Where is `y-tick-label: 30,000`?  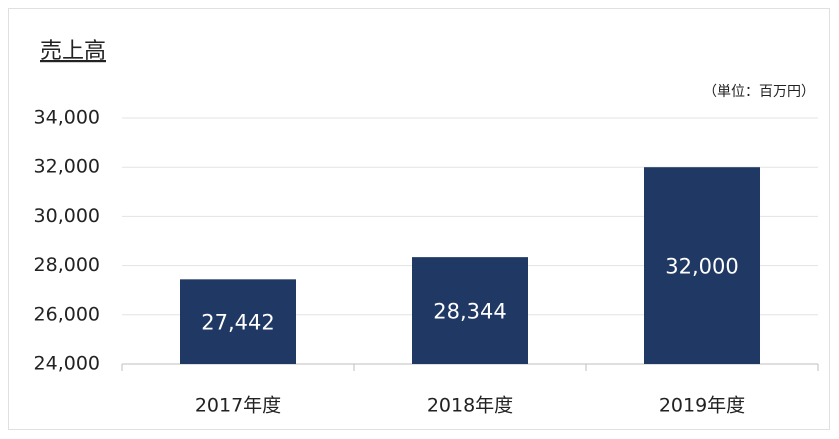 y-tick-label: 30,000 is located at coordinates (67, 216).